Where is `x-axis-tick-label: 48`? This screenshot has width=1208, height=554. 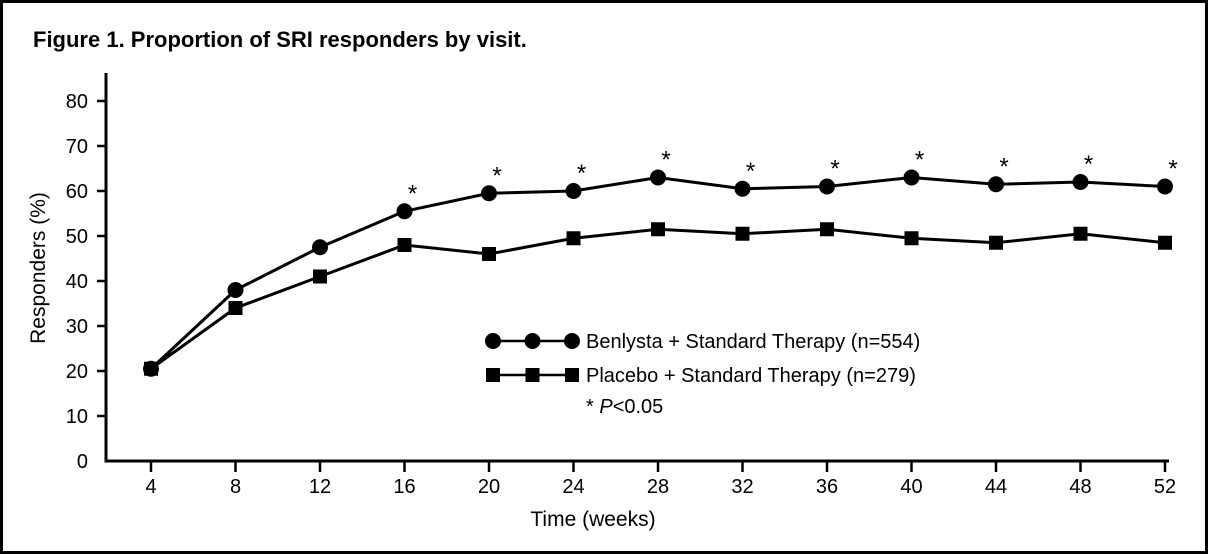 x-axis-tick-label: 48 is located at coordinates (1080, 487).